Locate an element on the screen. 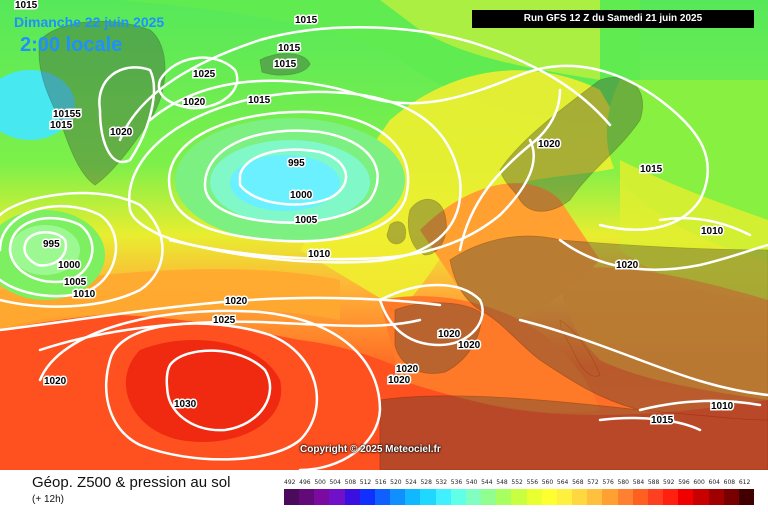 This screenshot has height=512, width=768. legend-tick: 536 is located at coordinates (456, 482).